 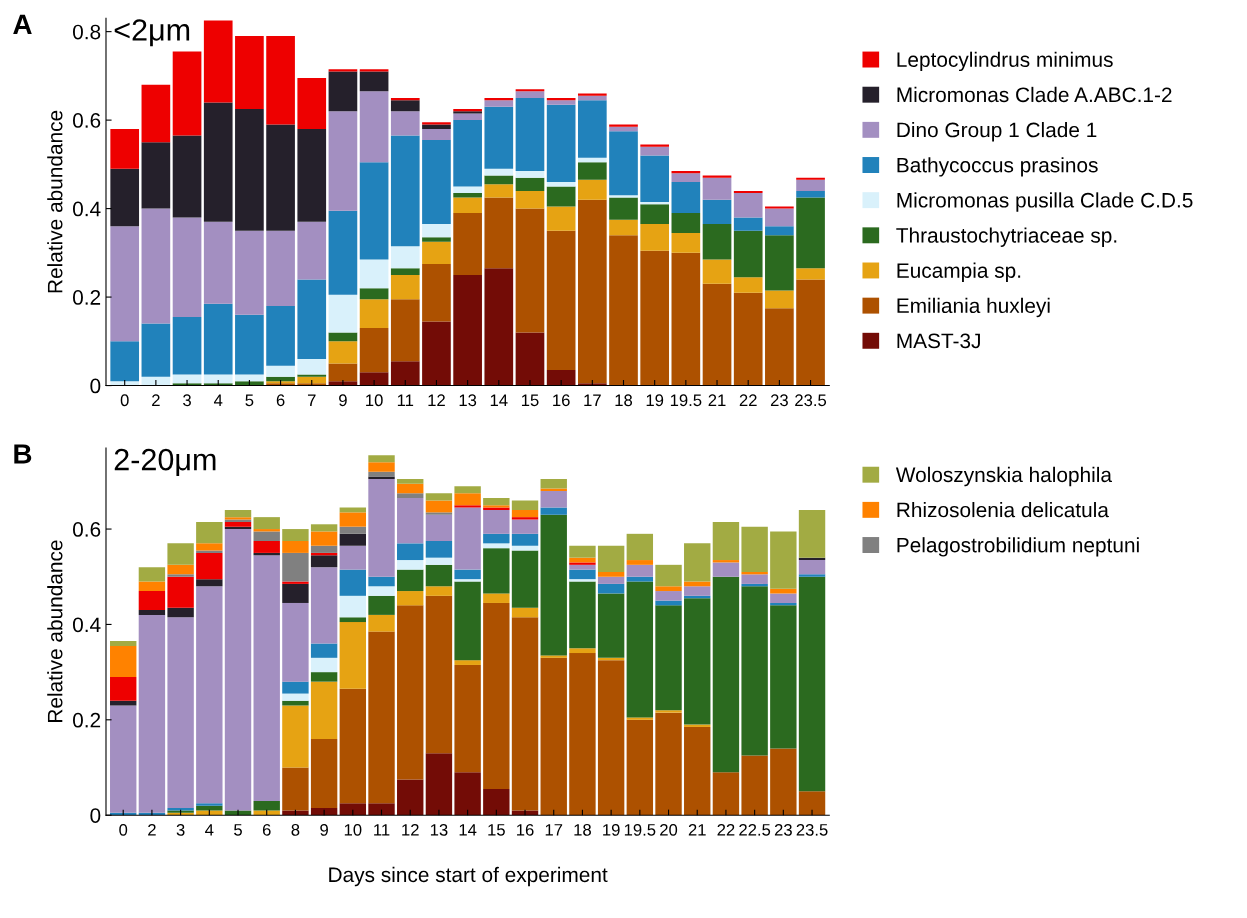 I want to click on x-tick-label: 20, so click(x=669, y=829).